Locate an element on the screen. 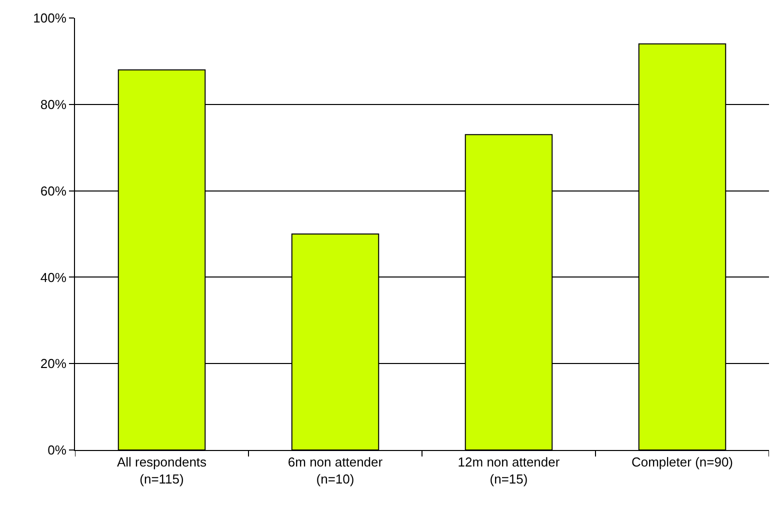 This screenshot has width=771, height=513. x-tick-label: 6m non attender (n=10) is located at coordinates (336, 470).